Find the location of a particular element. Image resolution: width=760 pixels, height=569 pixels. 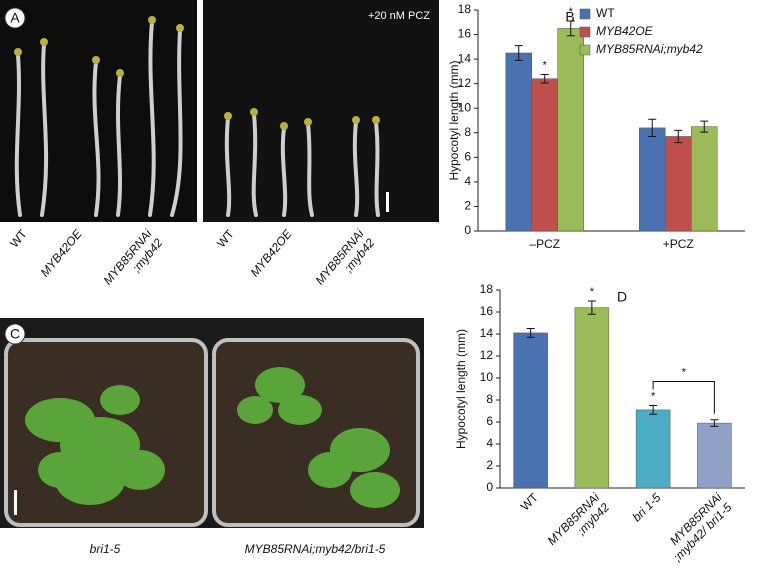

plants is located at coordinates (212, 437).